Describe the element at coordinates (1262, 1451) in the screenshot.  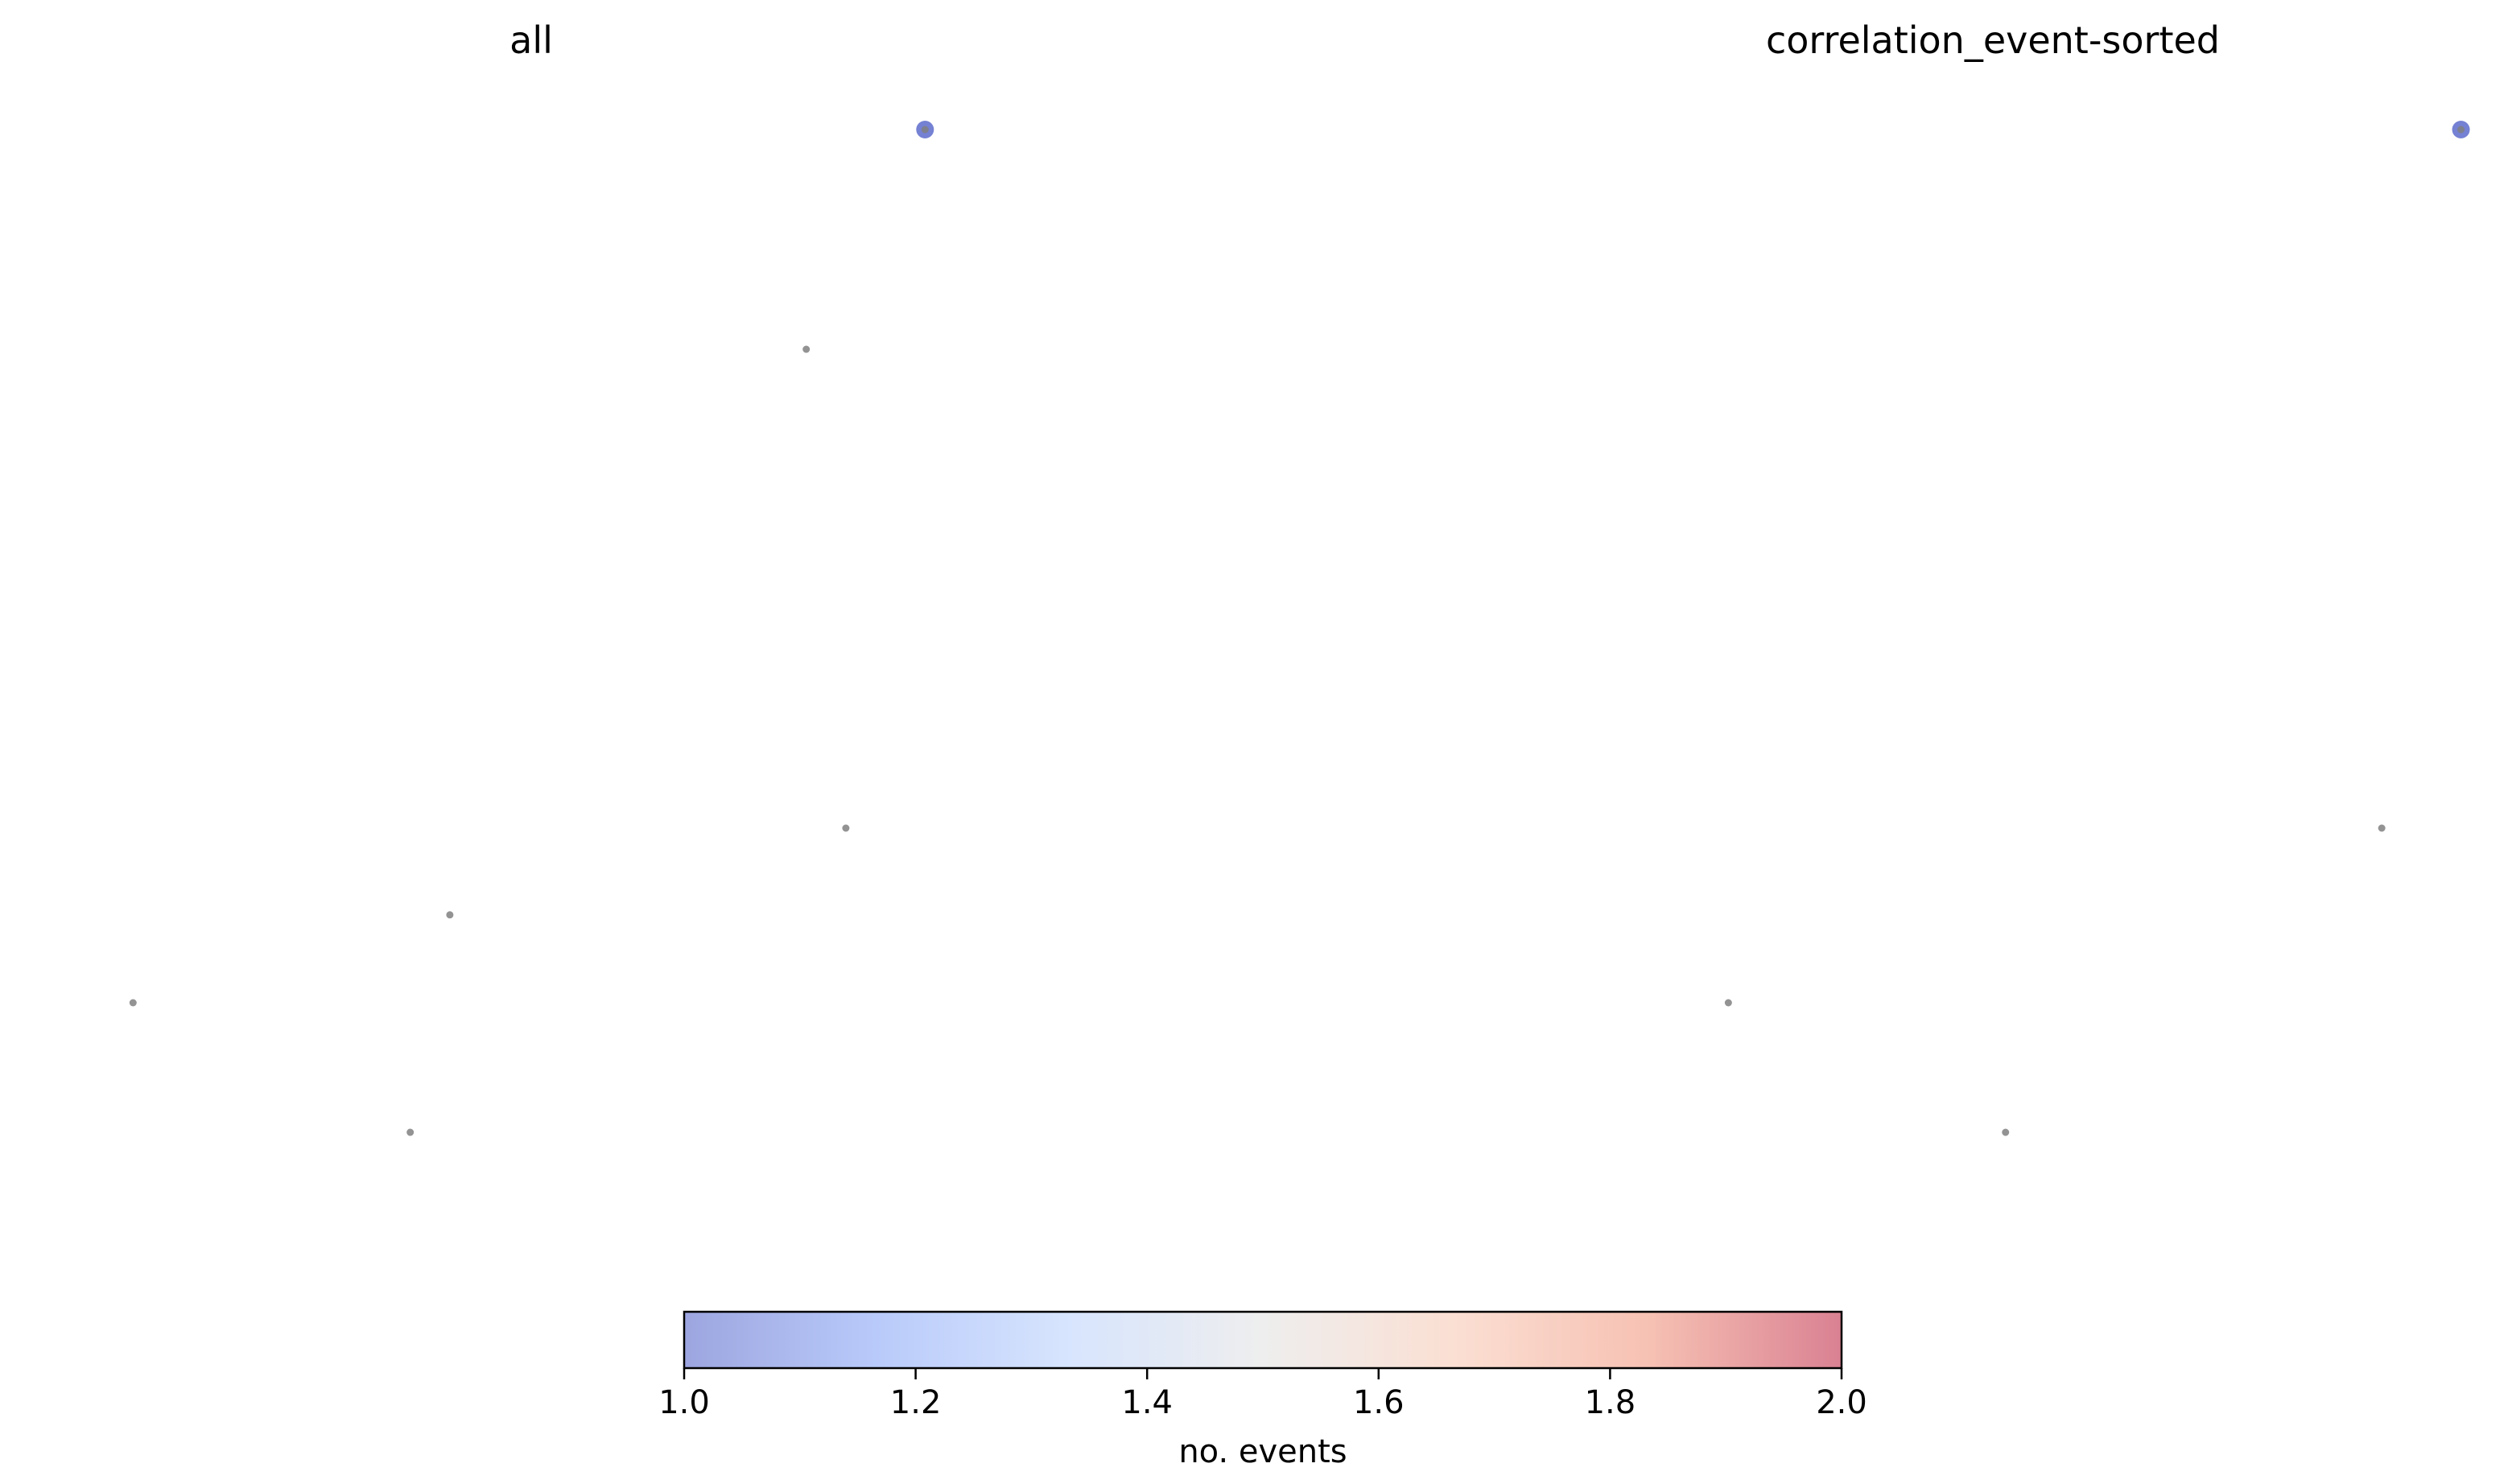
I see `colorbar-label: no. events` at that location.